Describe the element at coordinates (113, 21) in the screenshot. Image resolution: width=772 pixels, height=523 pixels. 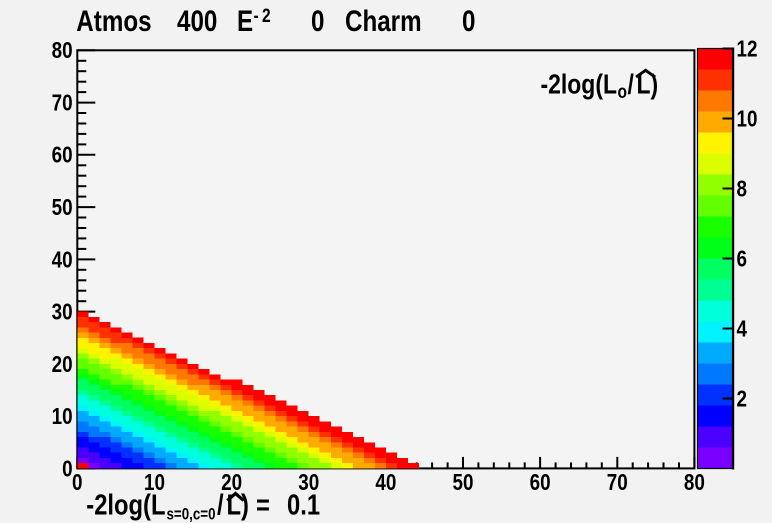
I see `svg-text: Atmos` at that location.